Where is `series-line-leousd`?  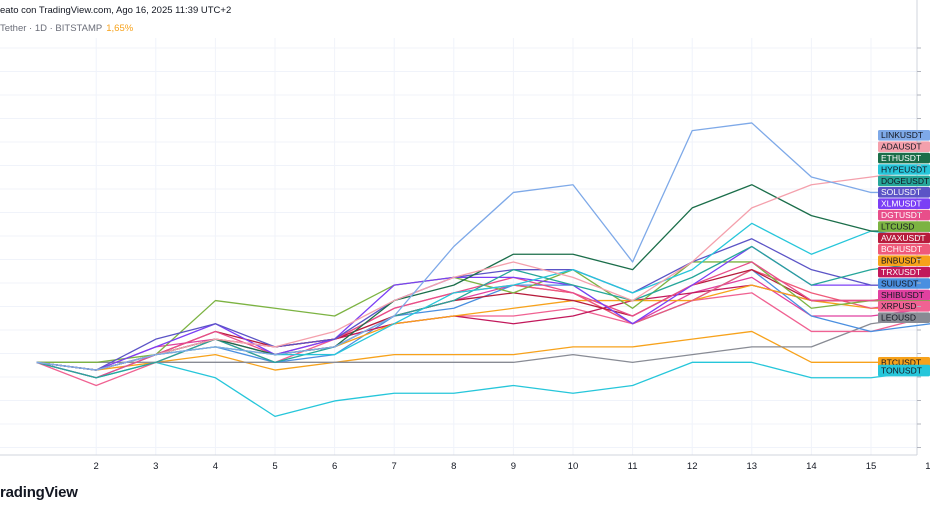
series-line-leousd is located at coordinates (483, 339).